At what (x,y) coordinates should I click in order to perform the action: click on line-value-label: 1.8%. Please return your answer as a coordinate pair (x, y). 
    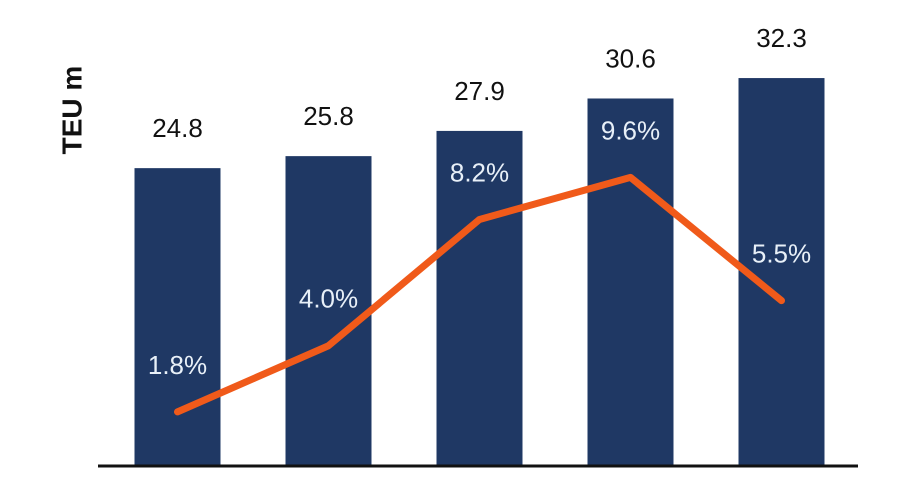
    Looking at the image, I should click on (177, 365).